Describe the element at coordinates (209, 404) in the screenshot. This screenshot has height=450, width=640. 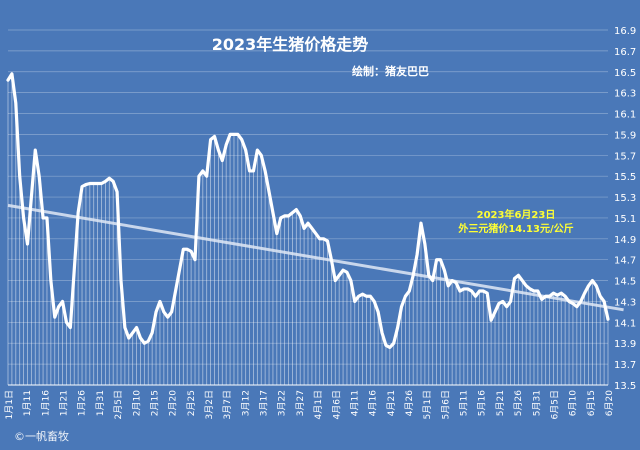
I see `x-tick-label: 3月2日` at that location.